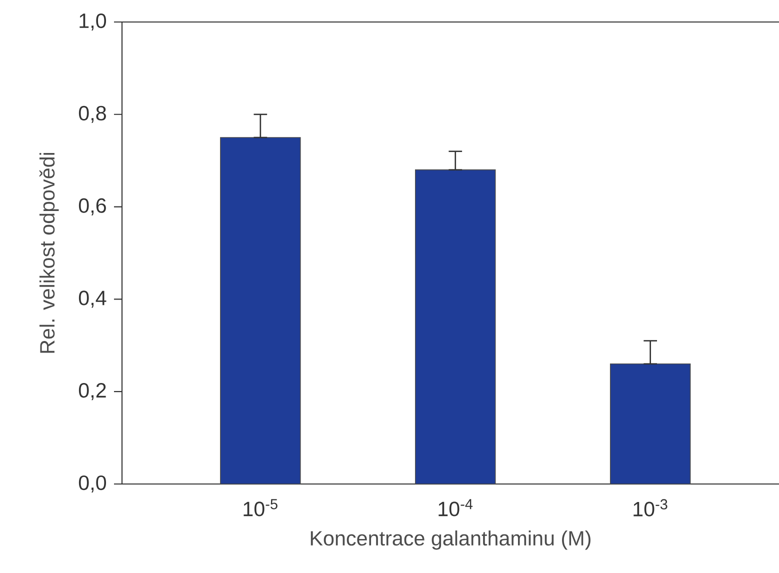 This screenshot has width=779, height=573. I want to click on y-tick-label: 0,8, so click(92, 114).